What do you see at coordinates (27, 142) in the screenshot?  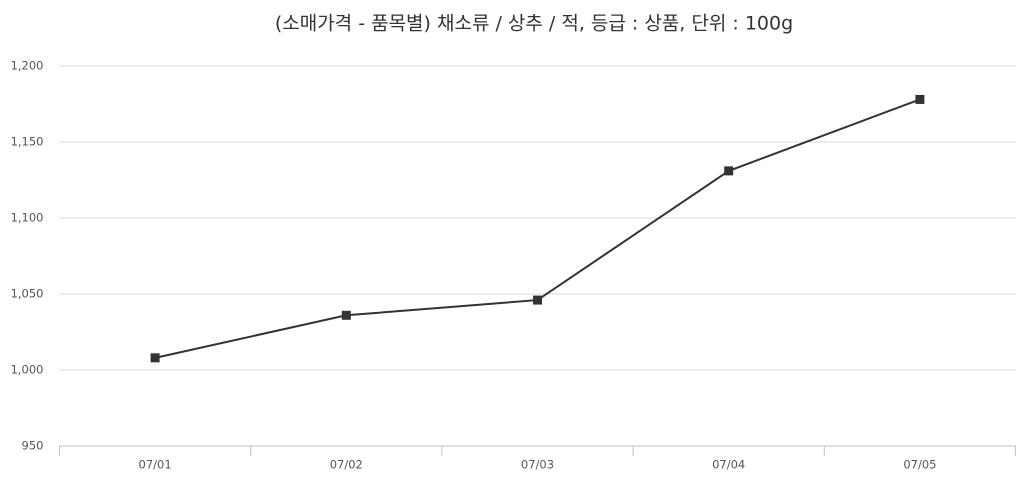 I see `y-tick-label: 1,150` at bounding box center [27, 142].